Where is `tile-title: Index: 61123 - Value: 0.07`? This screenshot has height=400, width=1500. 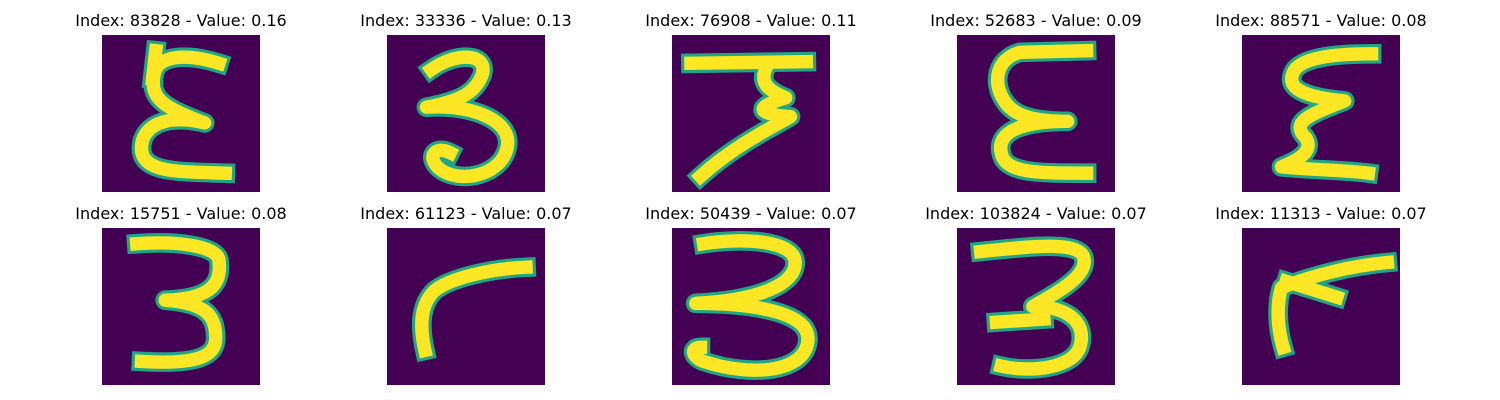
tile-title: Index: 61123 - Value: 0.07 is located at coordinates (466, 213).